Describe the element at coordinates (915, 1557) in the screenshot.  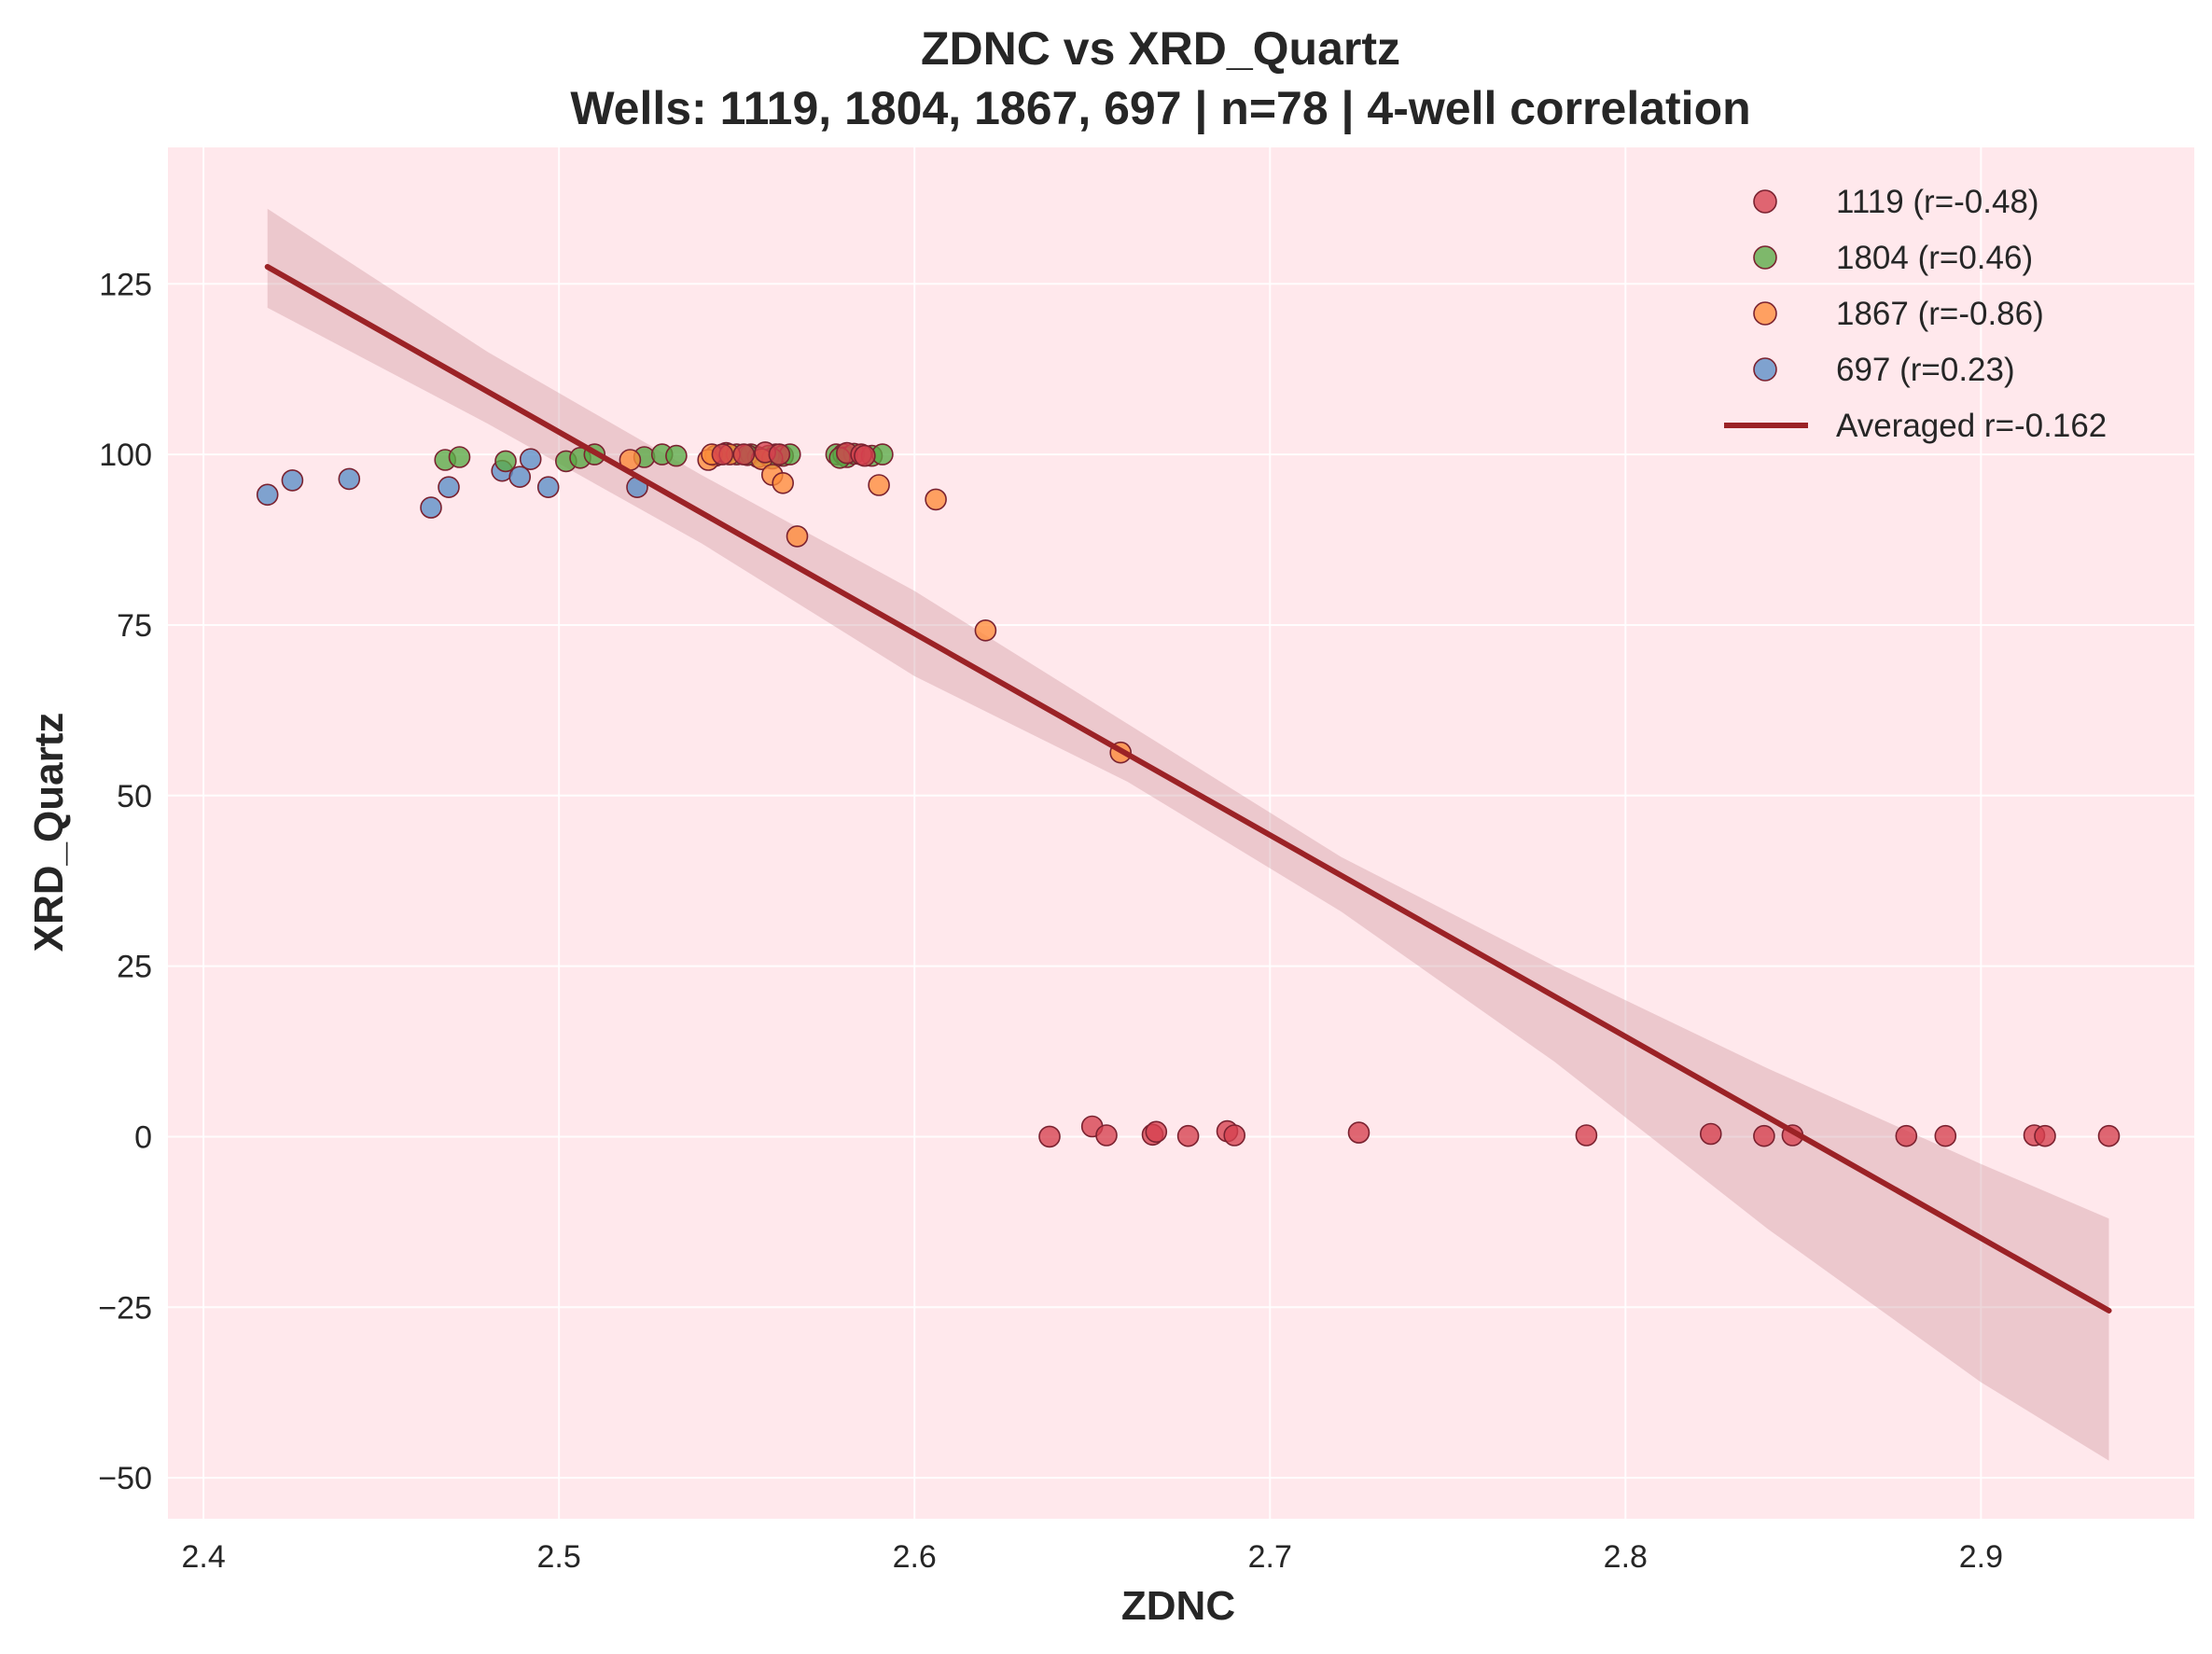
I see `x-tick-label: 2.6` at that location.